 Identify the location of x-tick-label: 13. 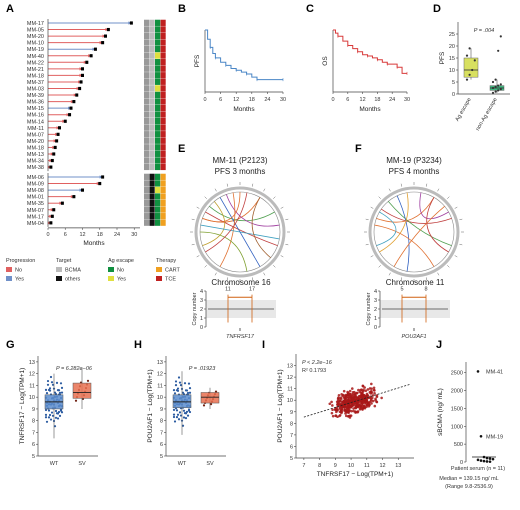
(398, 466).